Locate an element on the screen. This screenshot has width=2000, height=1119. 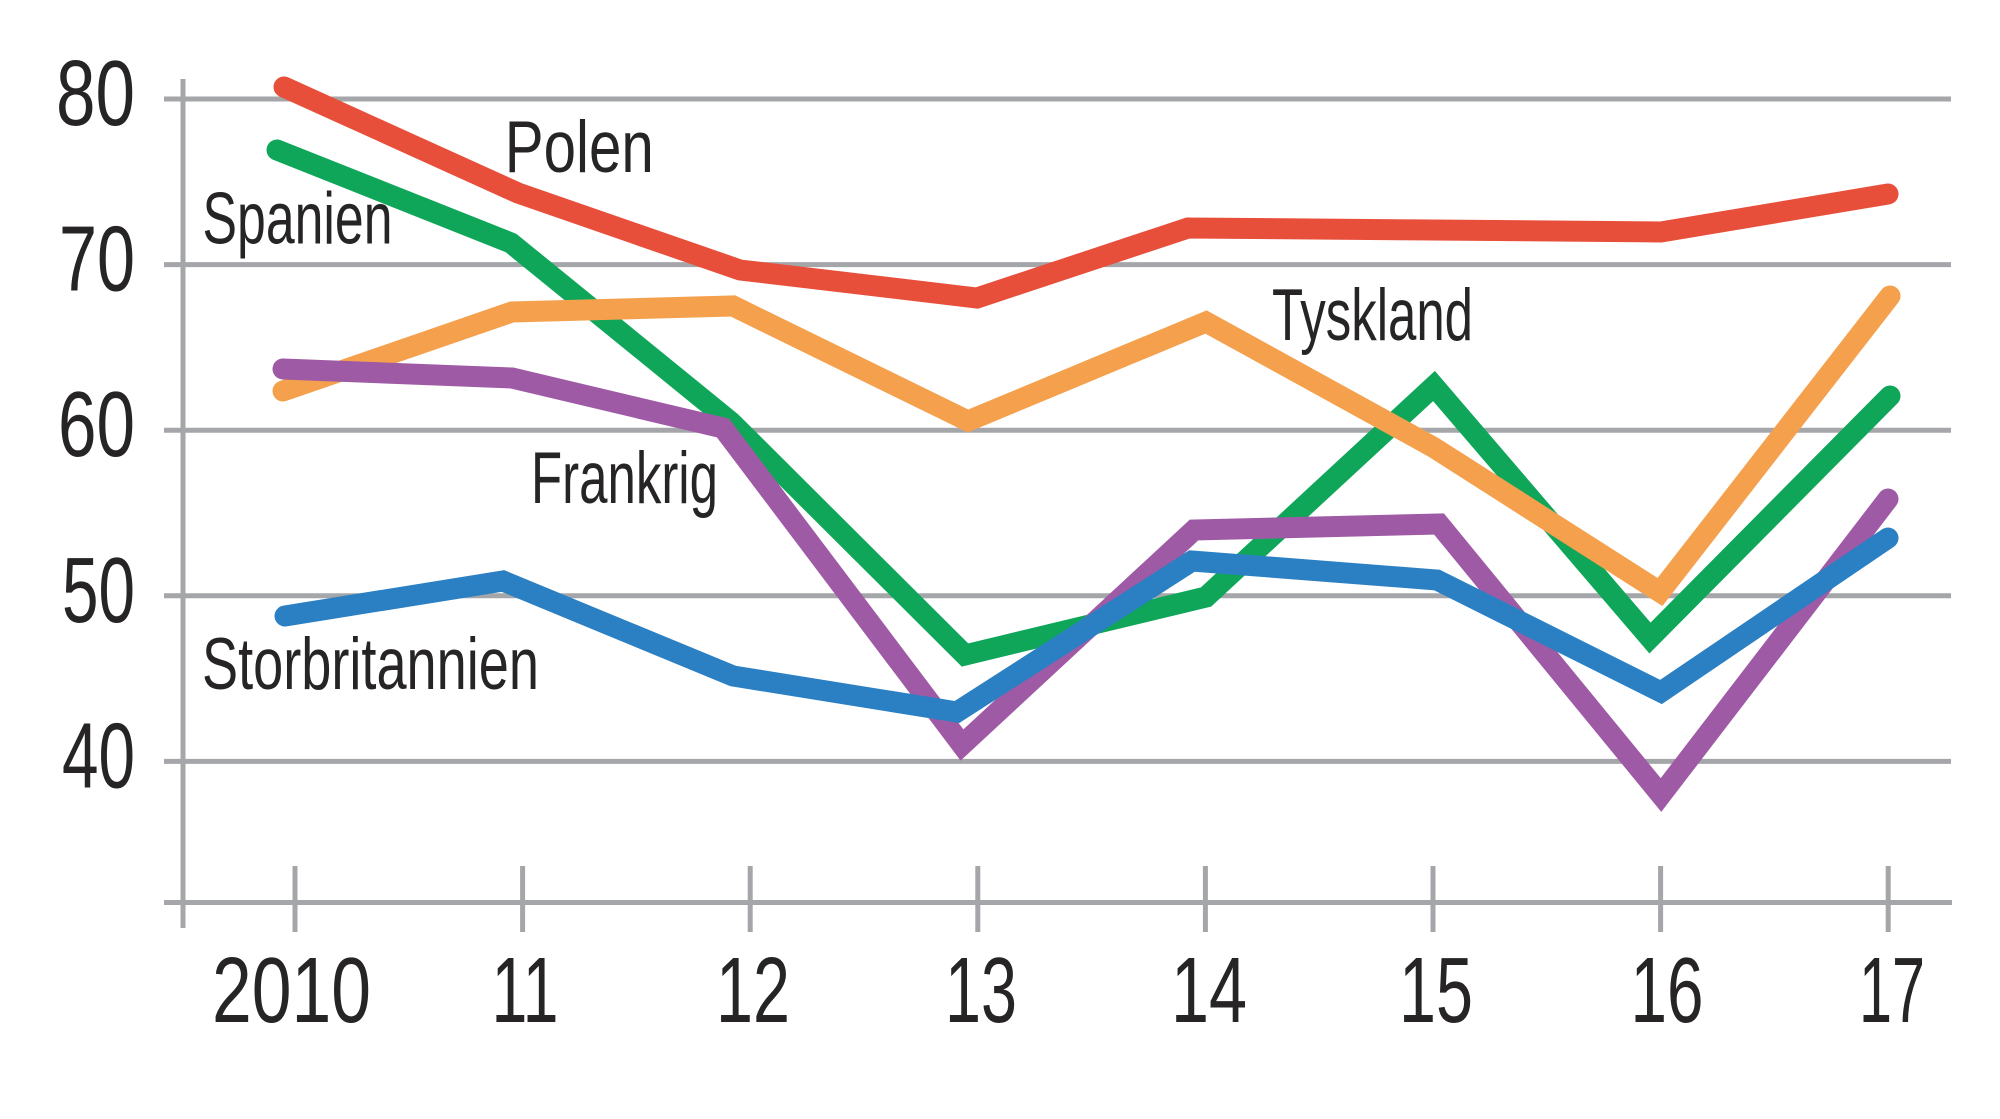
svg-text: 2010 is located at coordinates (291, 990).